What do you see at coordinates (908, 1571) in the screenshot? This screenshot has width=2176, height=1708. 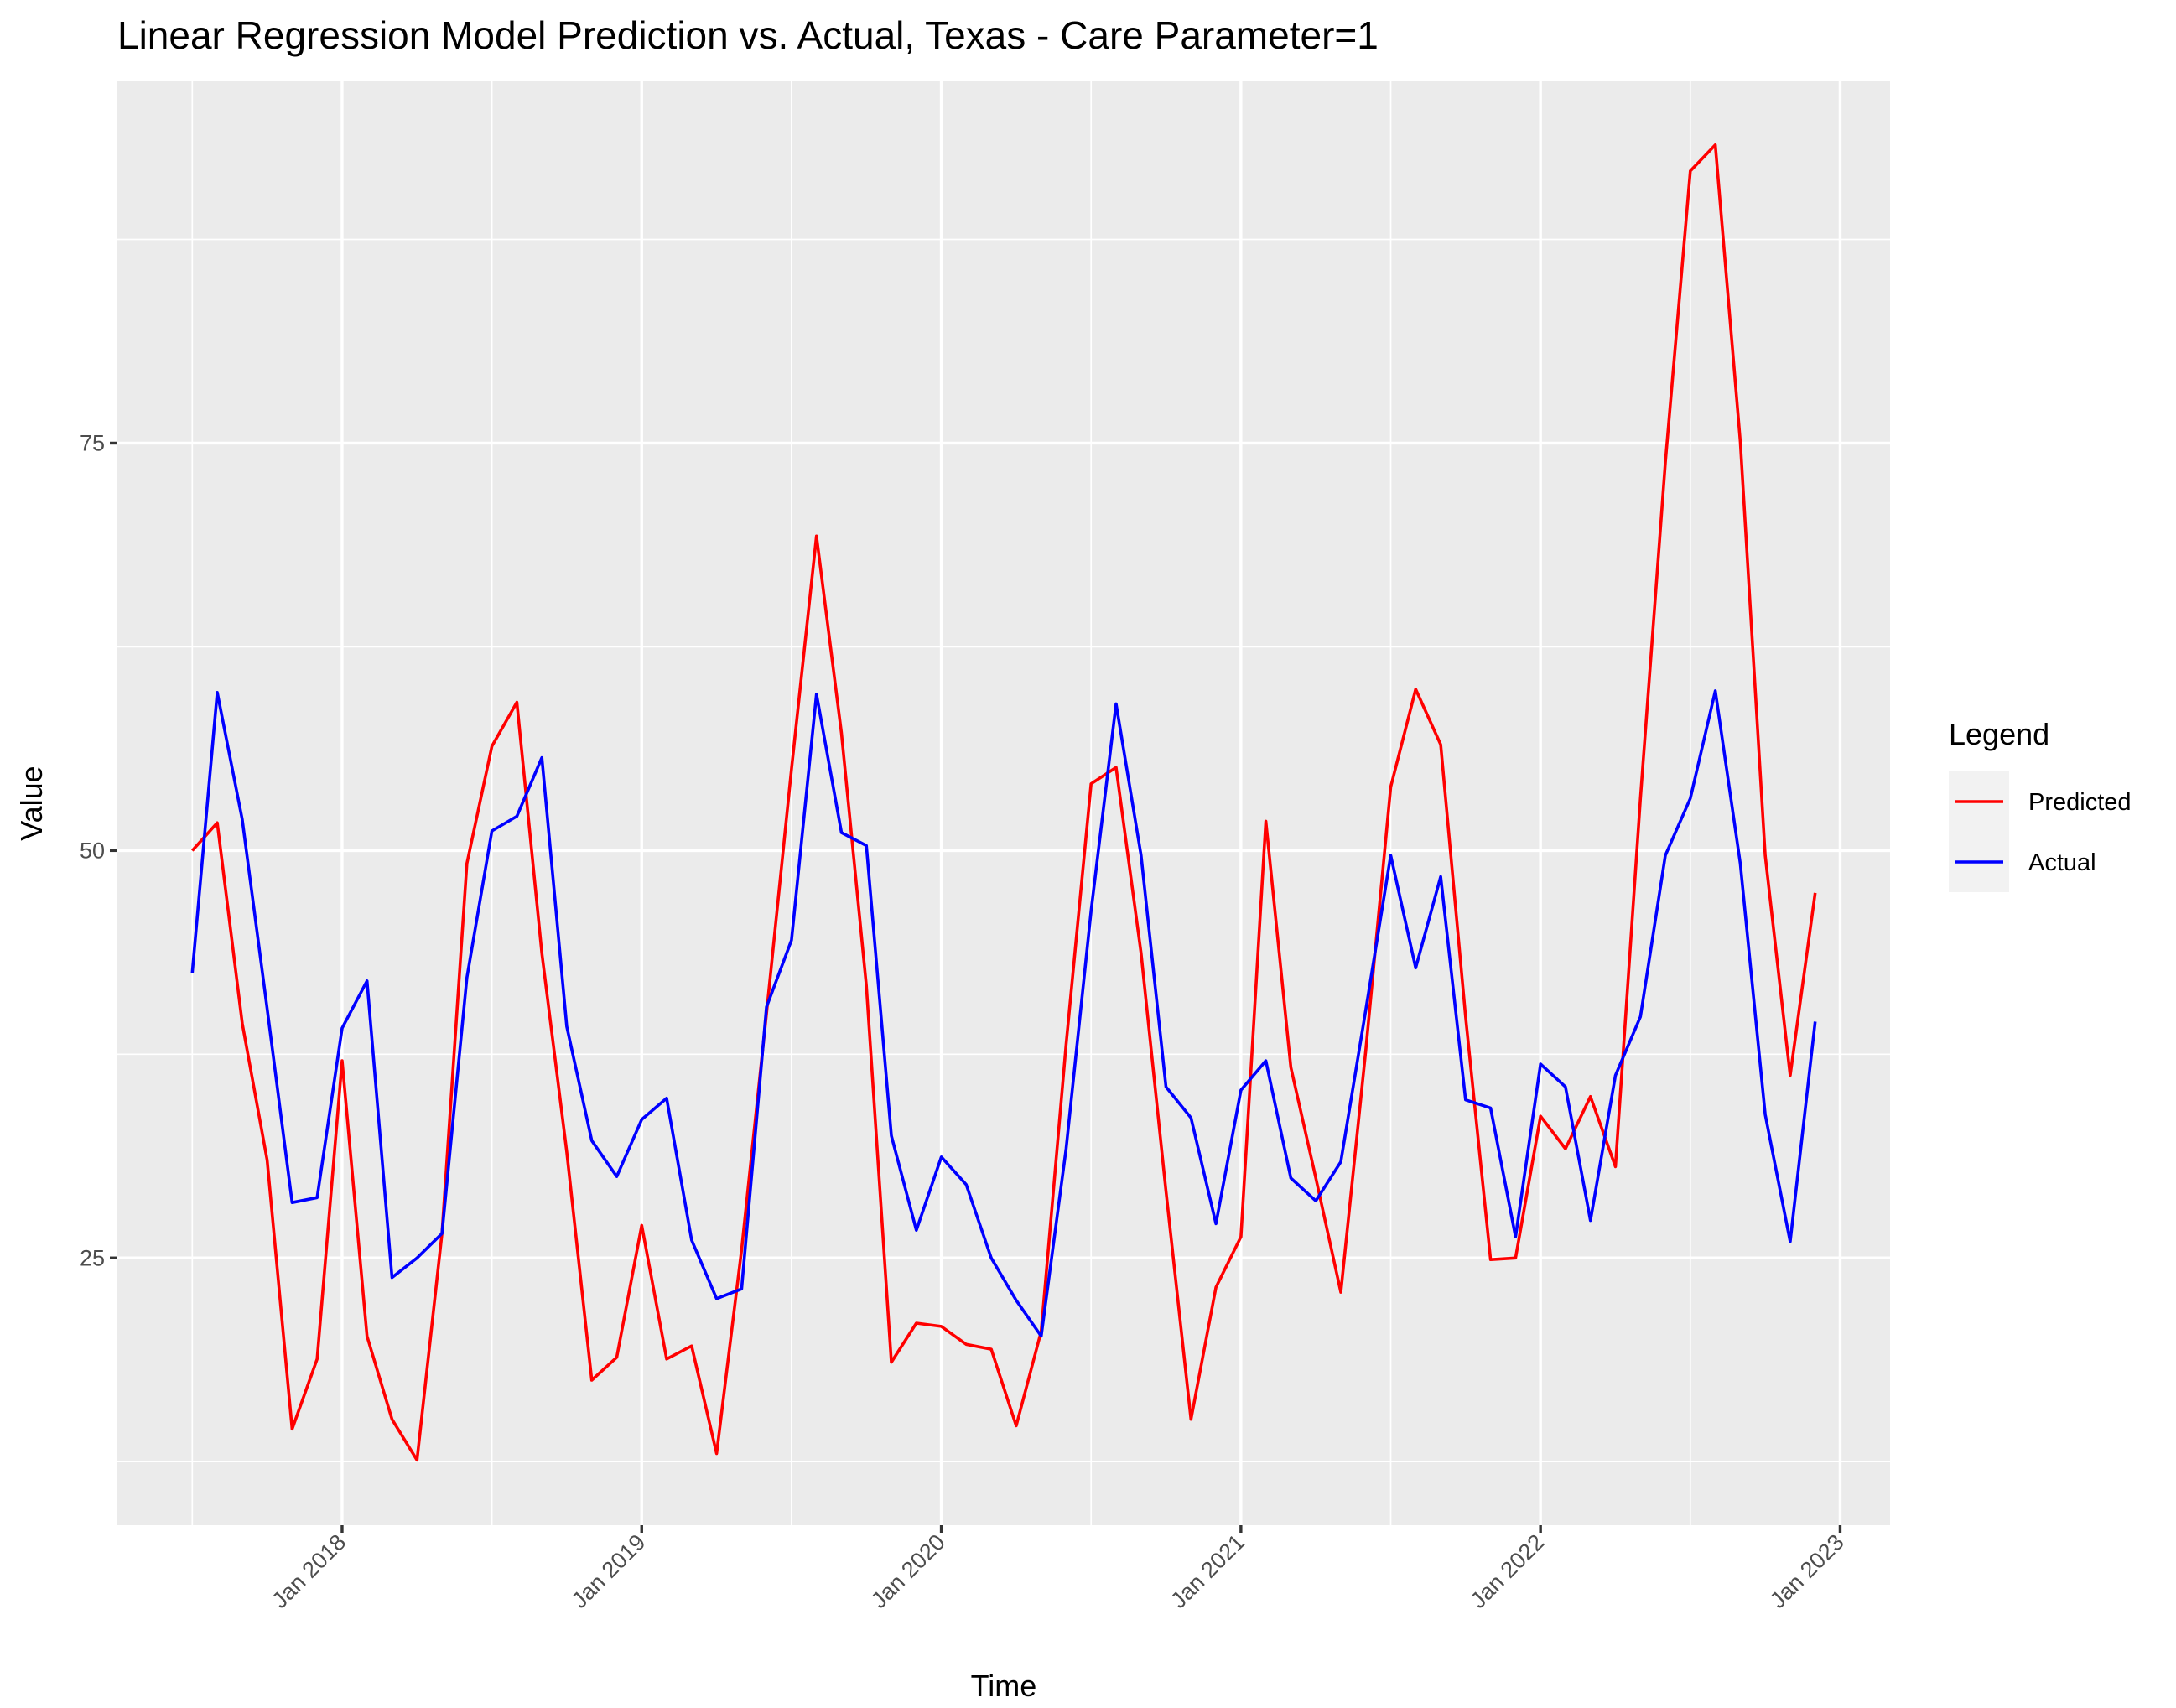 I see `x-tick-label: Jan 2020` at bounding box center [908, 1571].